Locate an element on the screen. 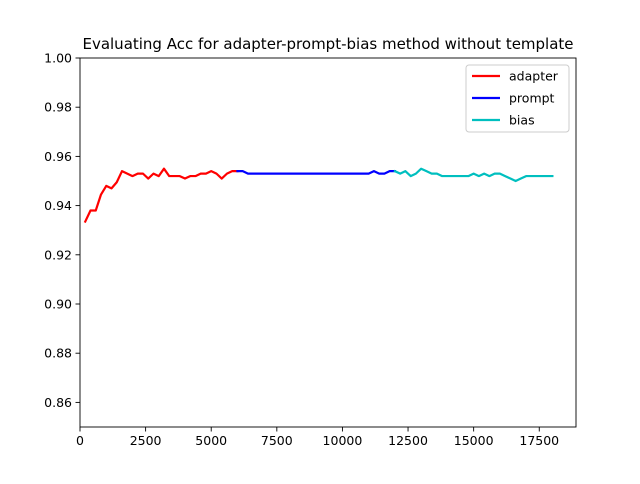  series-line-adapter is located at coordinates (161, 195).